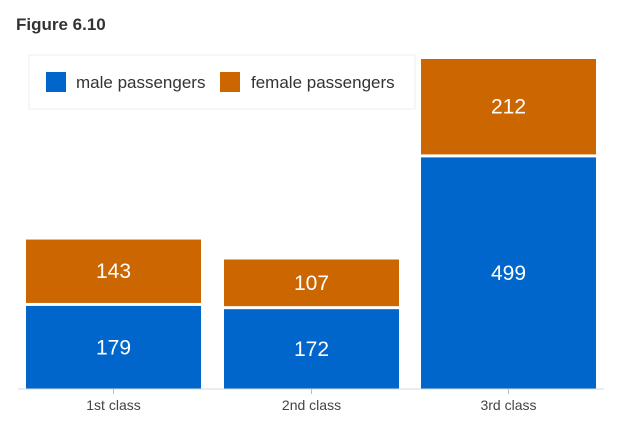 This screenshot has width=644, height=435. Describe the element at coordinates (61, 24) in the screenshot. I see `figure-title: Figure 6.10` at that location.